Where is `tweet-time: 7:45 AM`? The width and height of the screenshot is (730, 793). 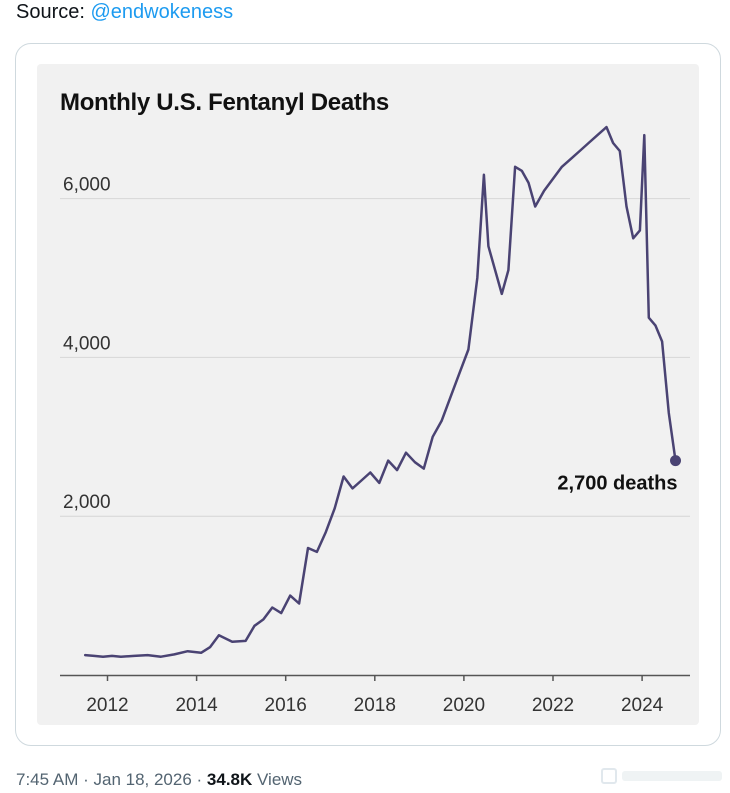
tweet-time: 7:45 AM is located at coordinates (47, 779).